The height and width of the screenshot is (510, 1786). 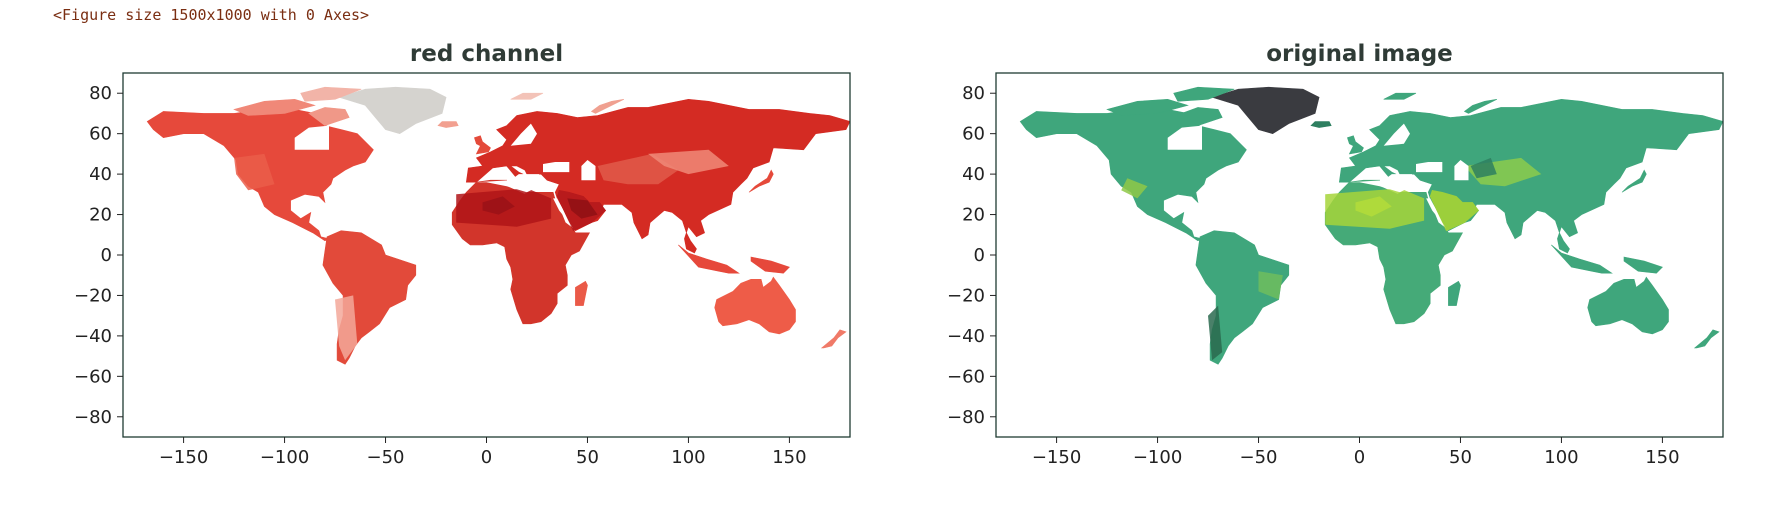 I want to click on chart-title: red channel, so click(x=486, y=54).